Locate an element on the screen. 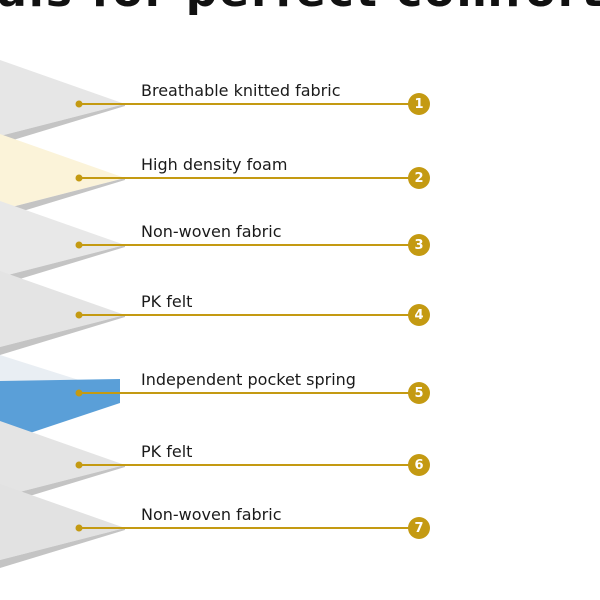 Image resolution: width=600 pixels, height=600 pixels. layer-number-badge: 2 is located at coordinates (419, 178).